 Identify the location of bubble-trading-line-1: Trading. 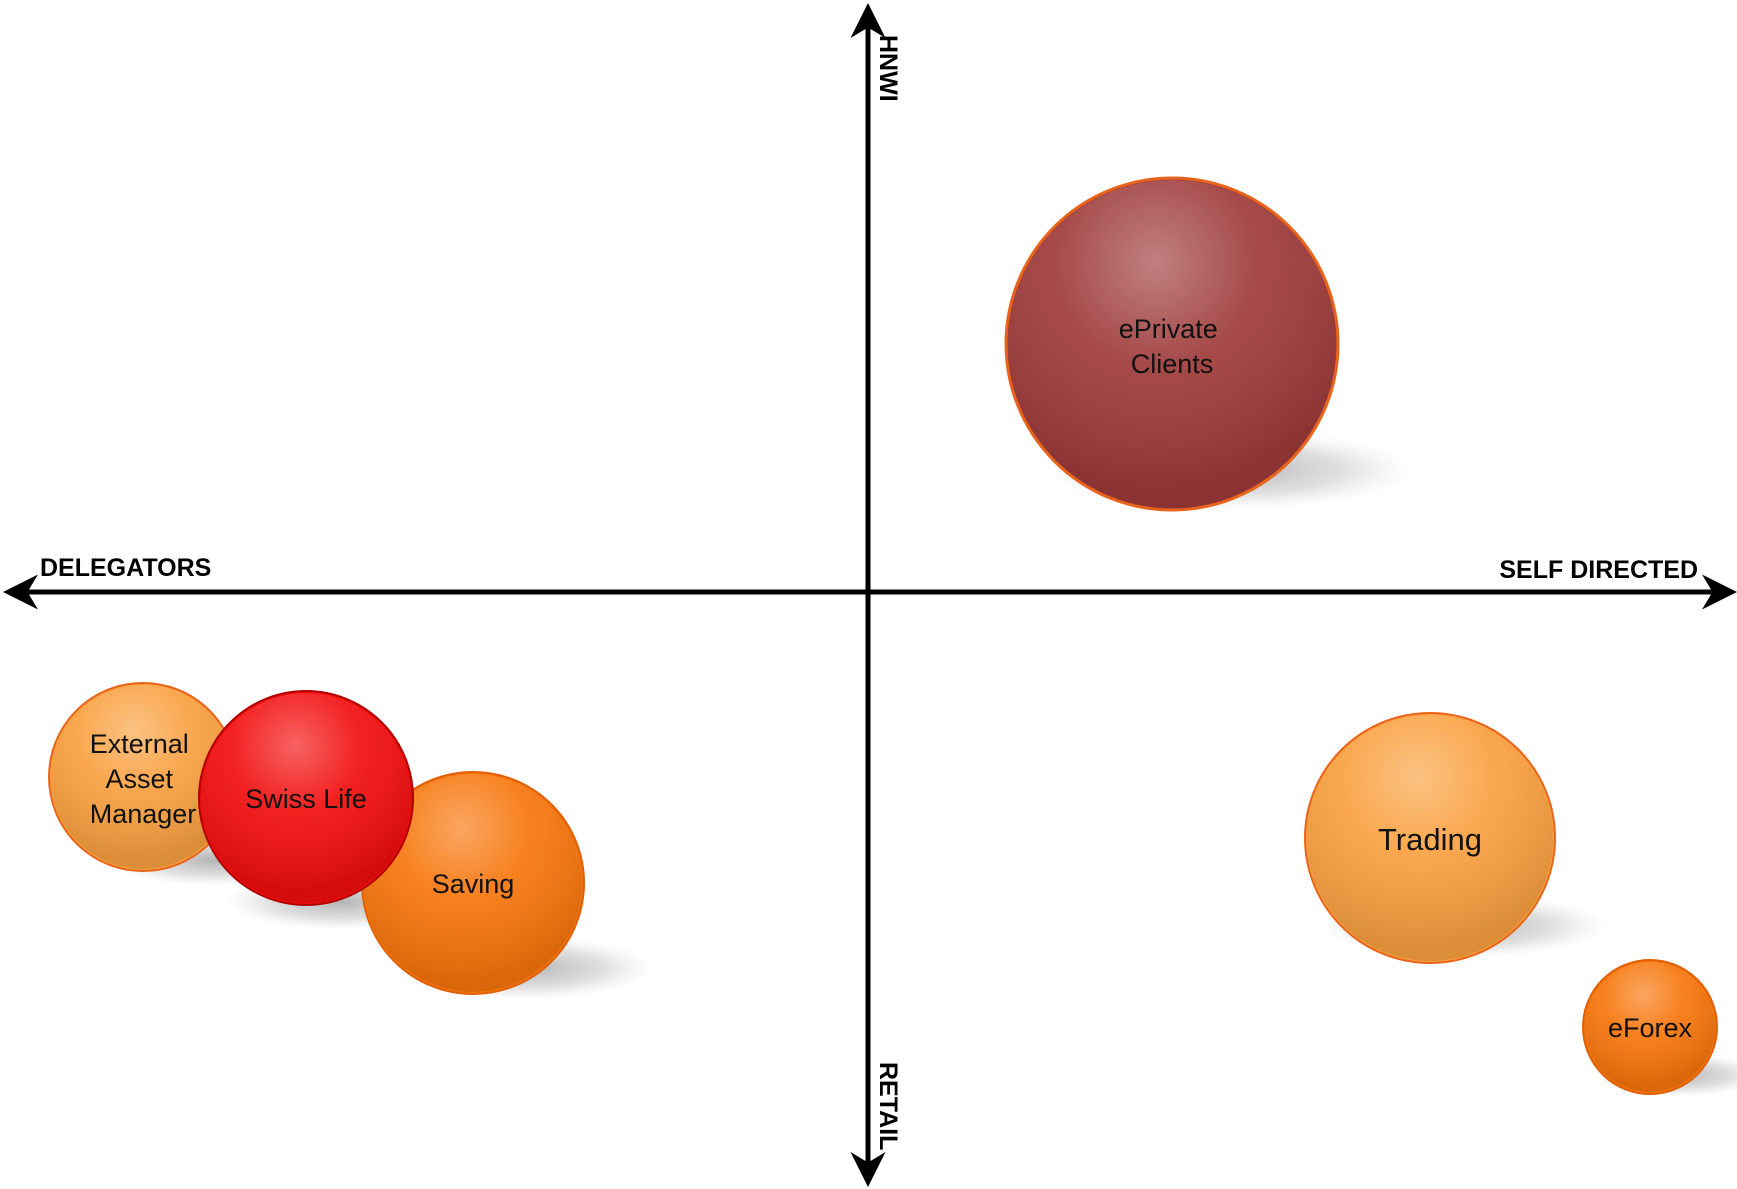
(1430, 839).